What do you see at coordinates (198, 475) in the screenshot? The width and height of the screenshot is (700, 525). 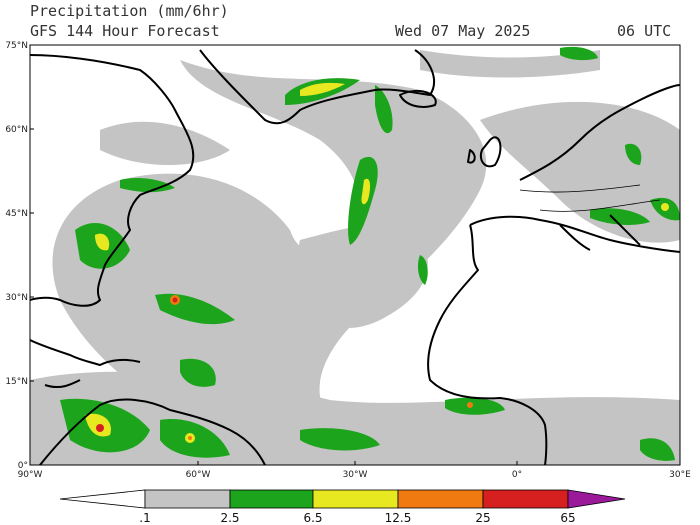 I see `lon-label: 60°W` at bounding box center [198, 475].